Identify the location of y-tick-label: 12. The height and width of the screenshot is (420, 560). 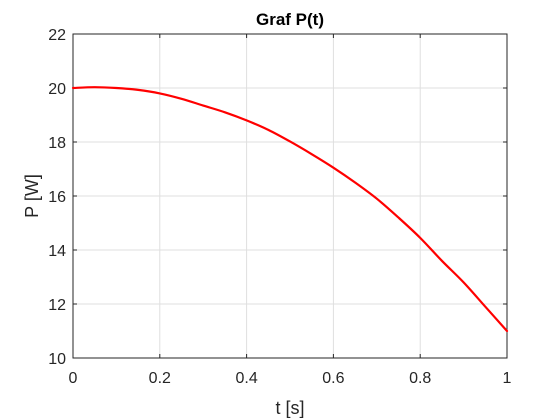
(57, 305).